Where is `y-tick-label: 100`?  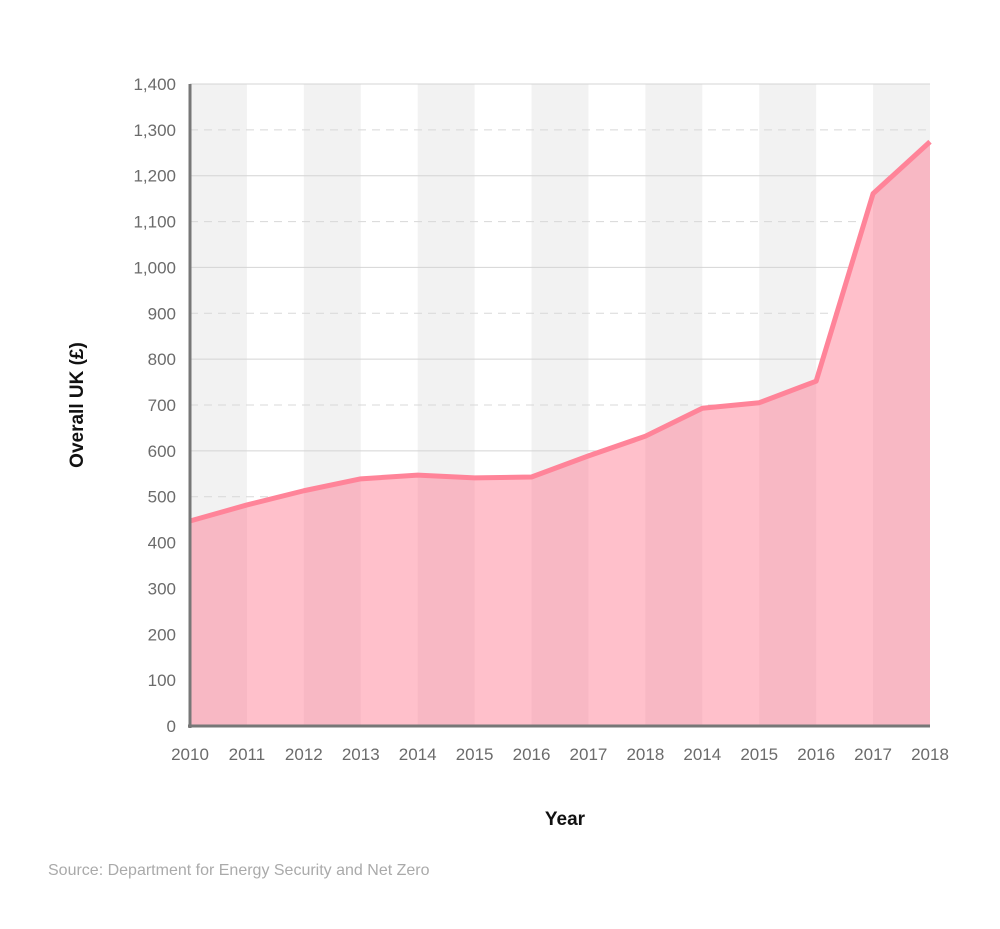 y-tick-label: 100 is located at coordinates (162, 680).